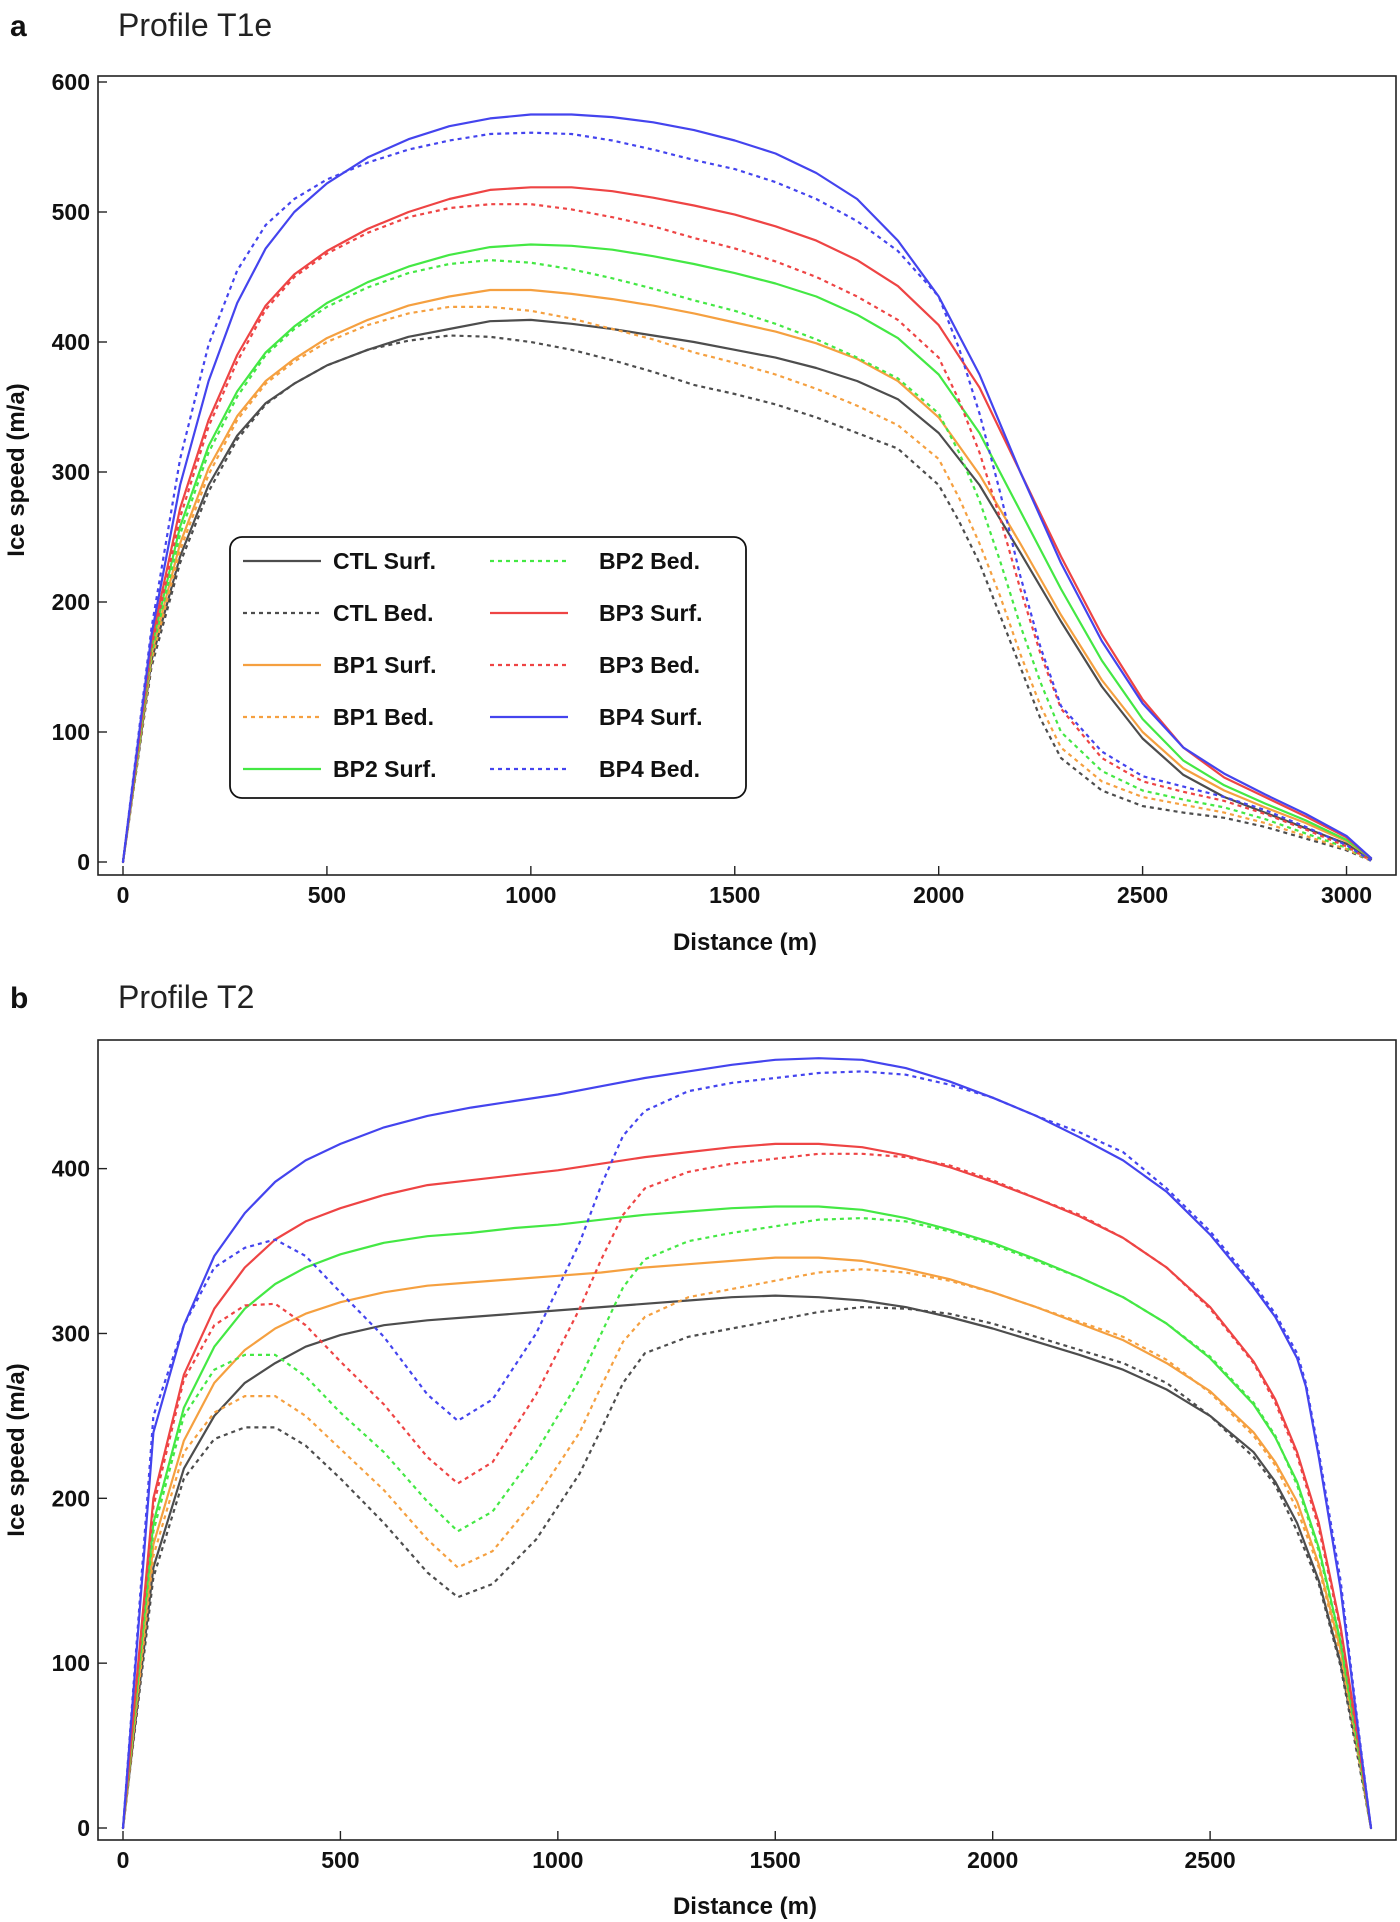 This screenshot has width=1400, height=1922. I want to click on panel-a-xlabel: Distance (m), so click(745, 942).